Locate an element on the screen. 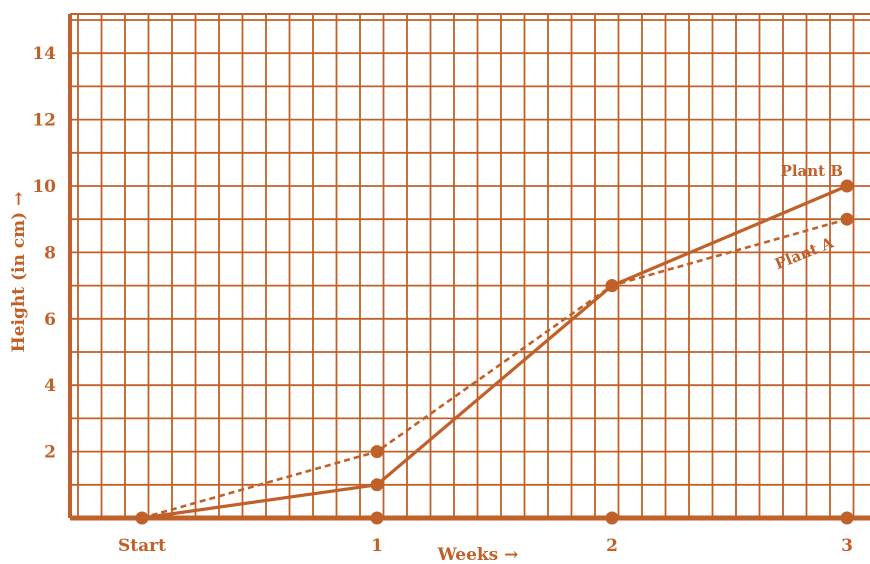 The image size is (870, 564). x-tick-label: Start is located at coordinates (142, 546).